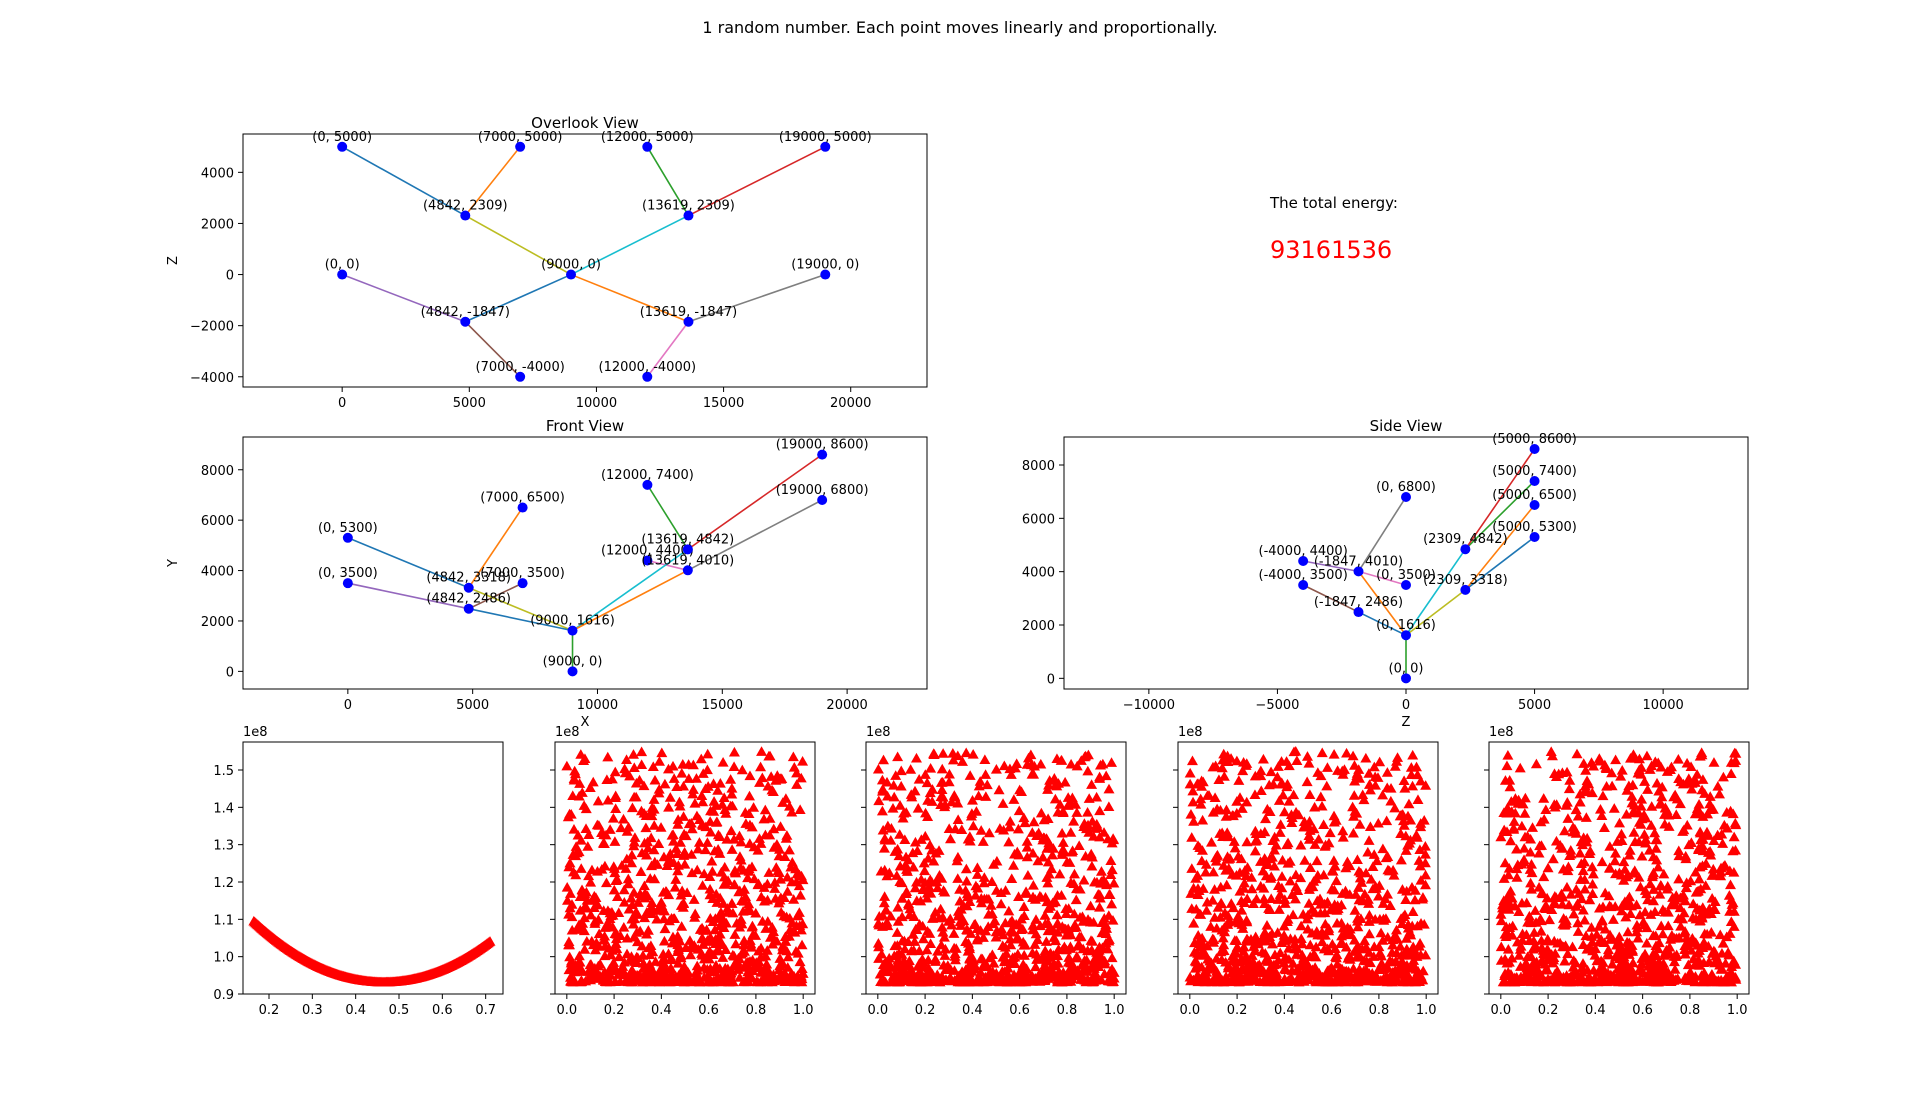  I want to click on x-tick-label: 0.4, so click(355, 1010).